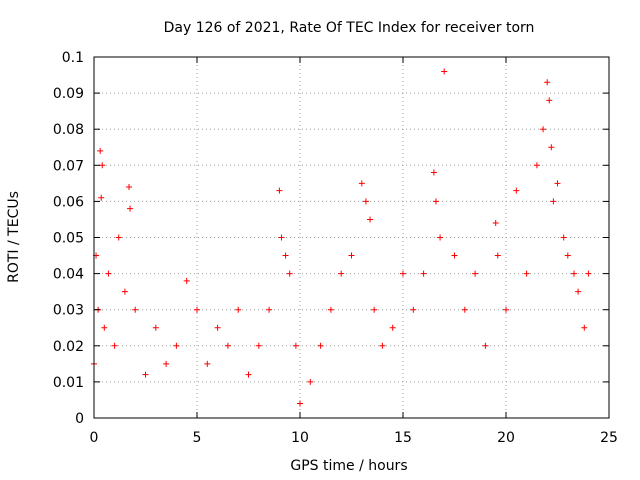 This screenshot has width=640, height=480. I want to click on y-tick-label: 0.08, so click(68, 130).